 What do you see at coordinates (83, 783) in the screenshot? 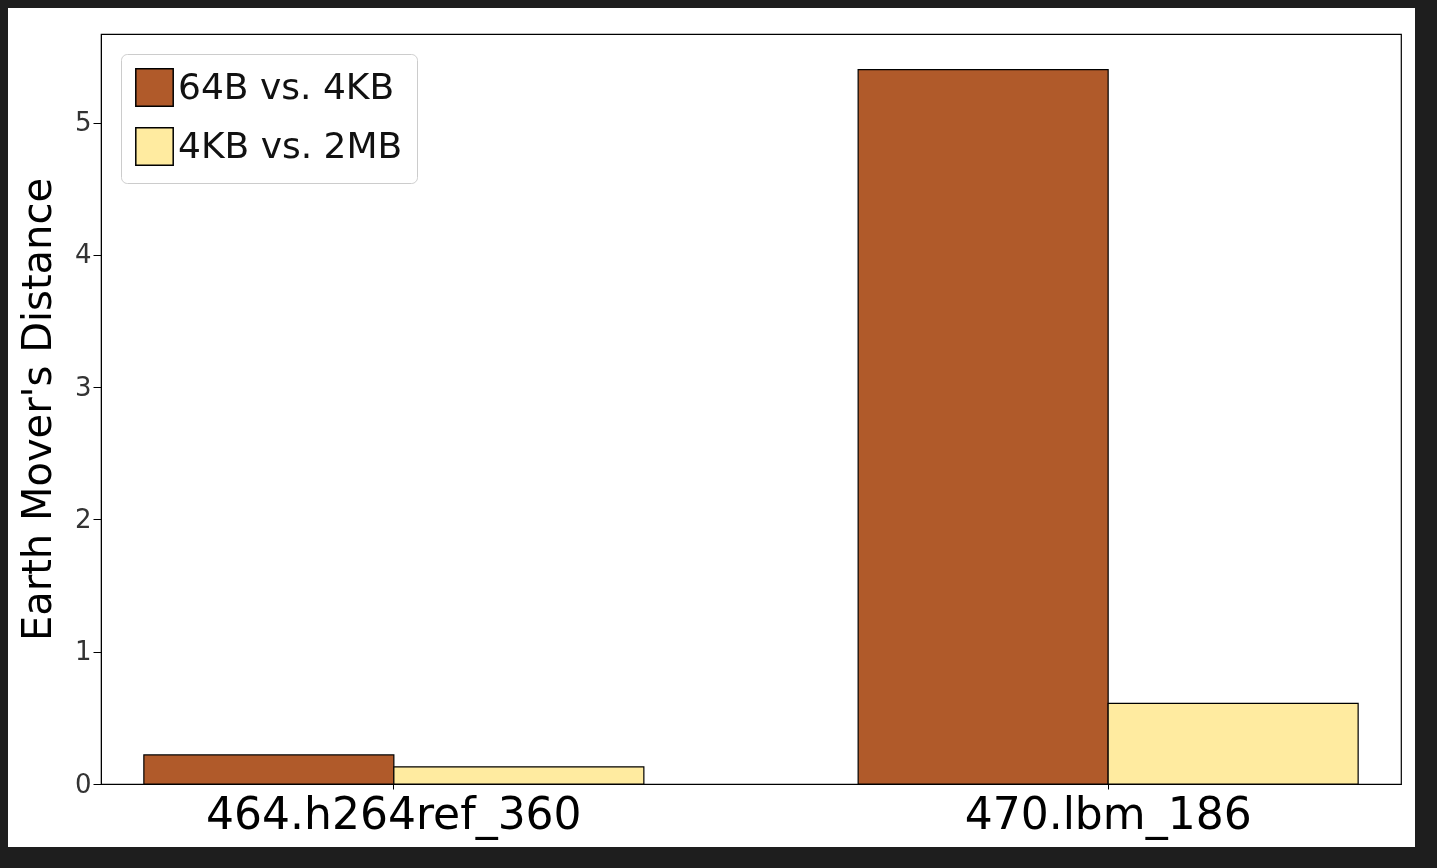
I see `y-tick-label: 0` at bounding box center [83, 783].